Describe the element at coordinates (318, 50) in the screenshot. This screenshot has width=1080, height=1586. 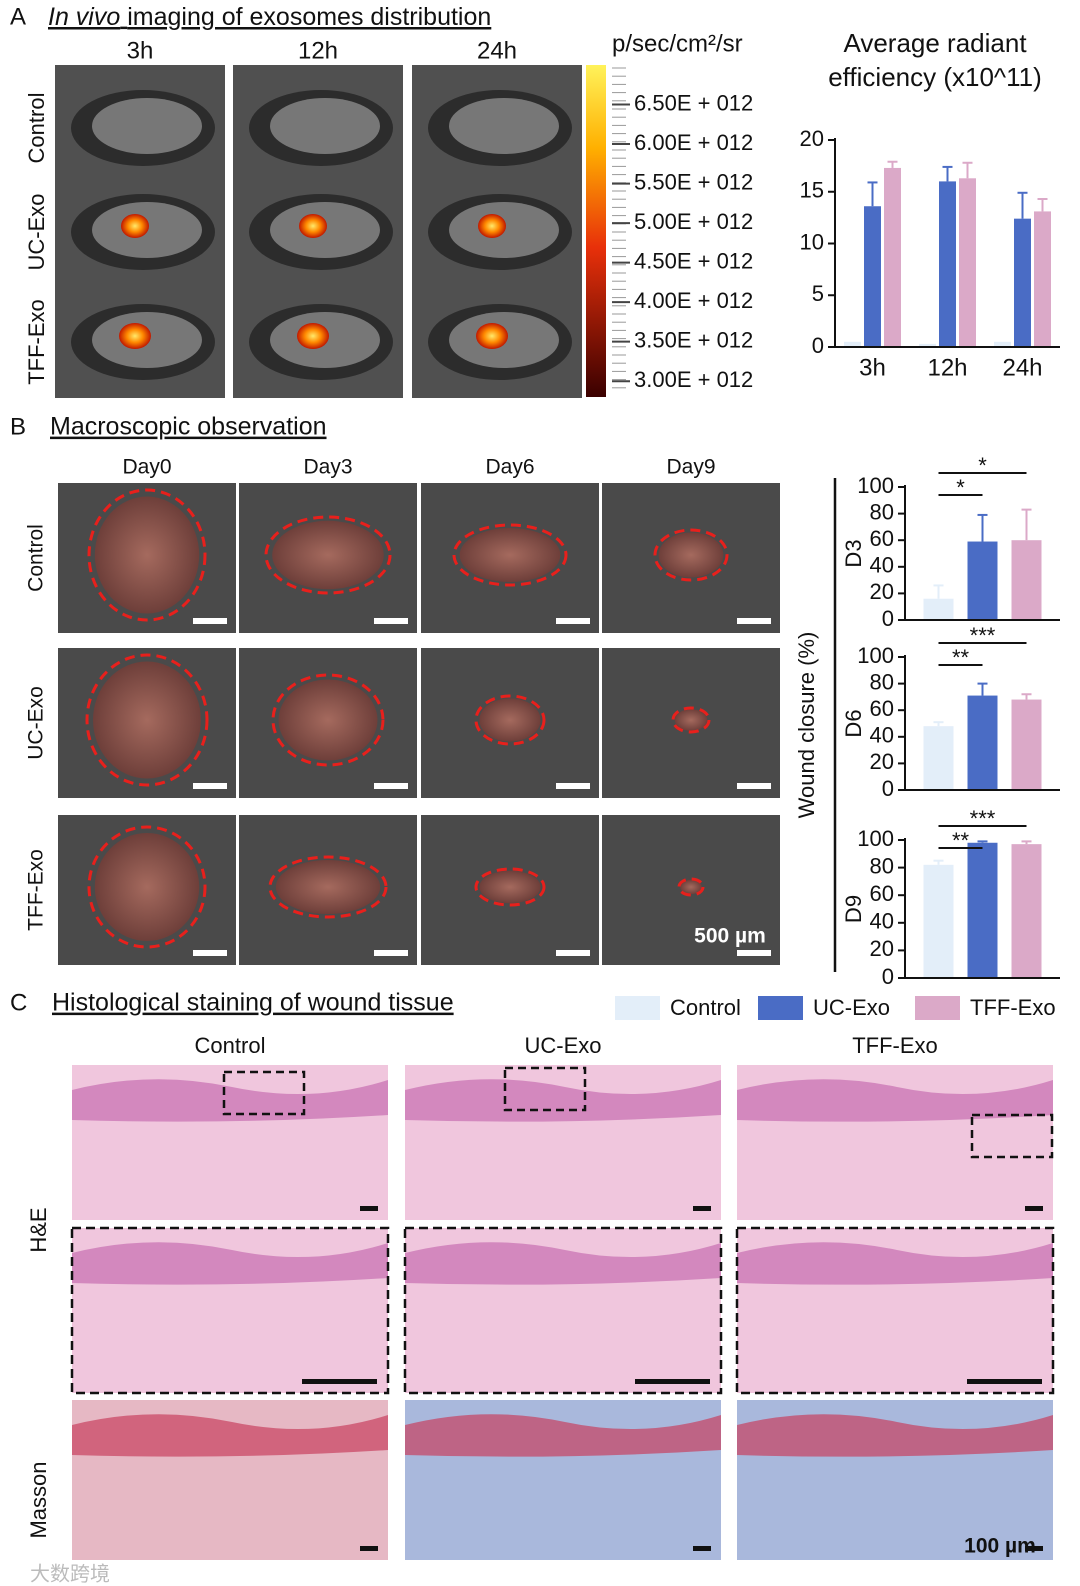
I see `column-label: 12h` at that location.